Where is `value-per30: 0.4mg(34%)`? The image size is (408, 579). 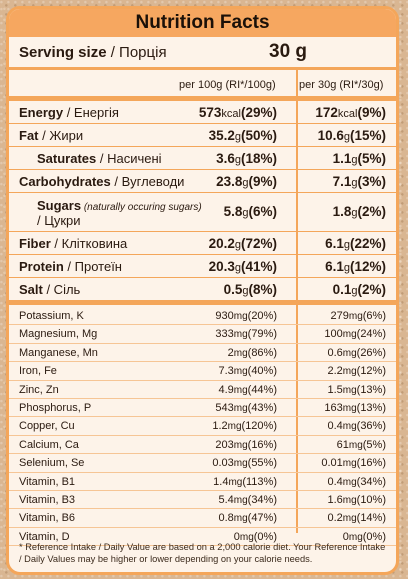 value-per30: 0.4mg(34%) is located at coordinates (356, 482).